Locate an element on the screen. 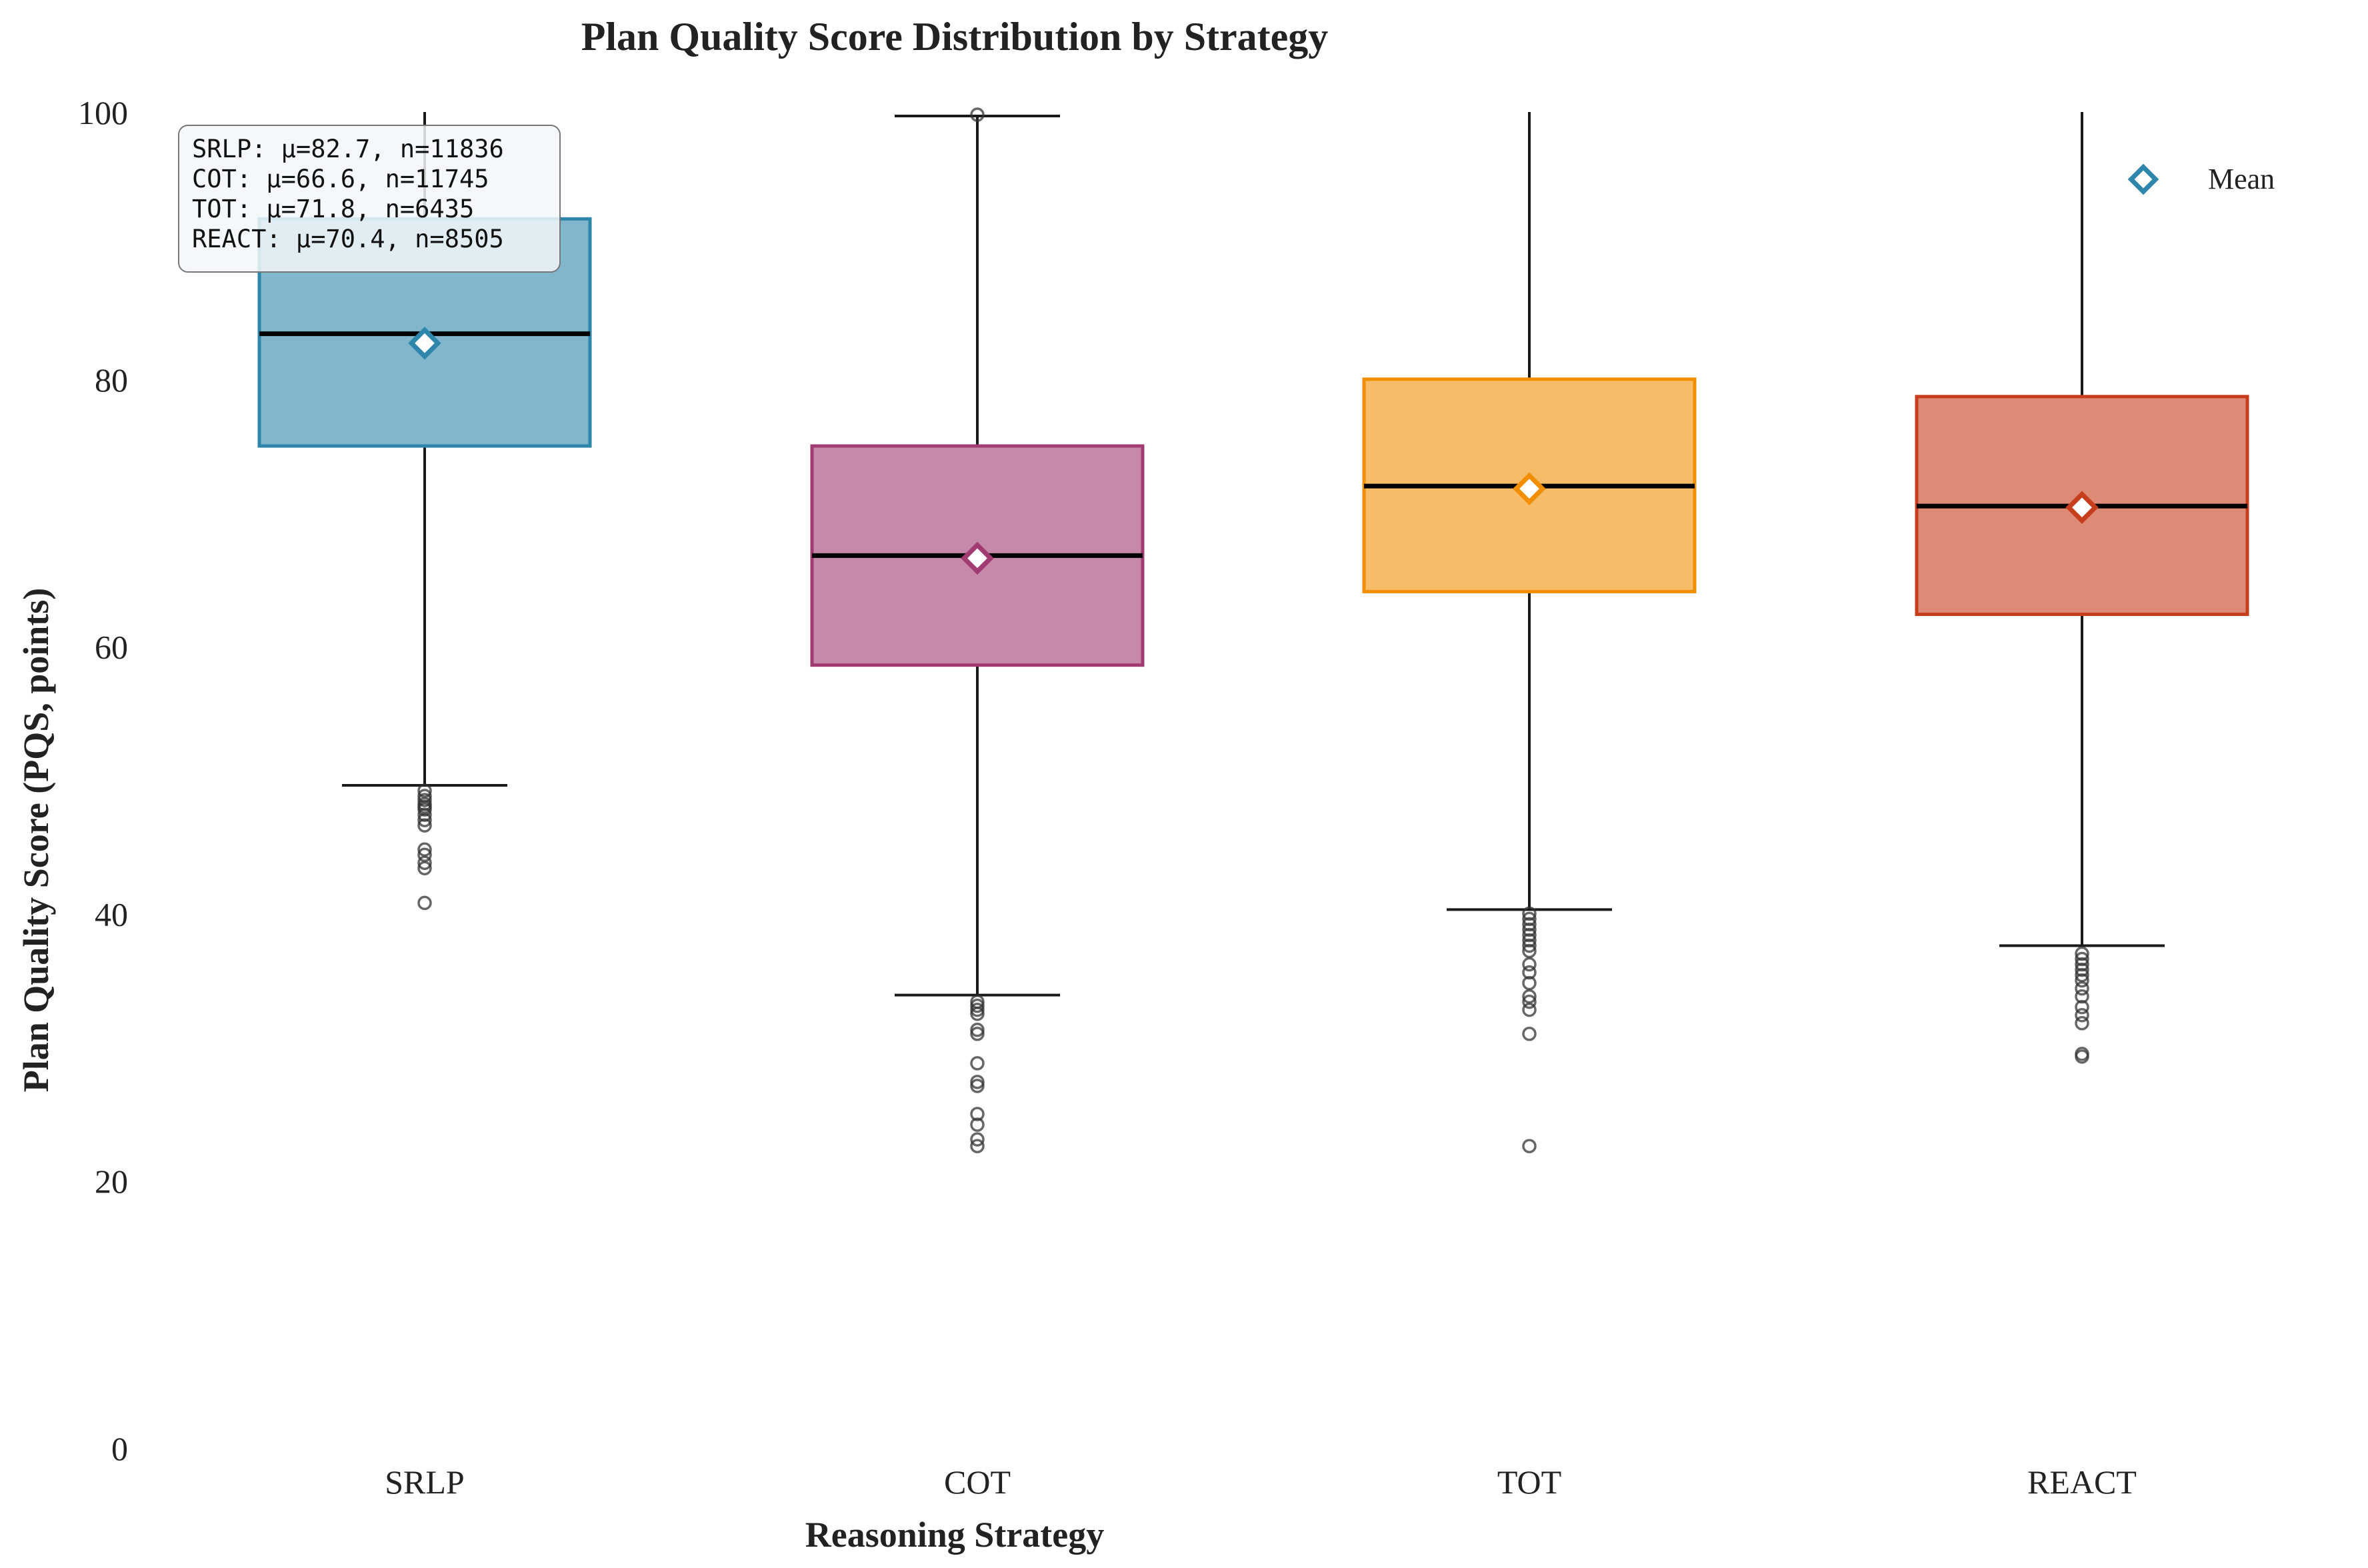 This screenshot has width=2368, height=1568. legend-mean-label: Mean is located at coordinates (2241, 179).